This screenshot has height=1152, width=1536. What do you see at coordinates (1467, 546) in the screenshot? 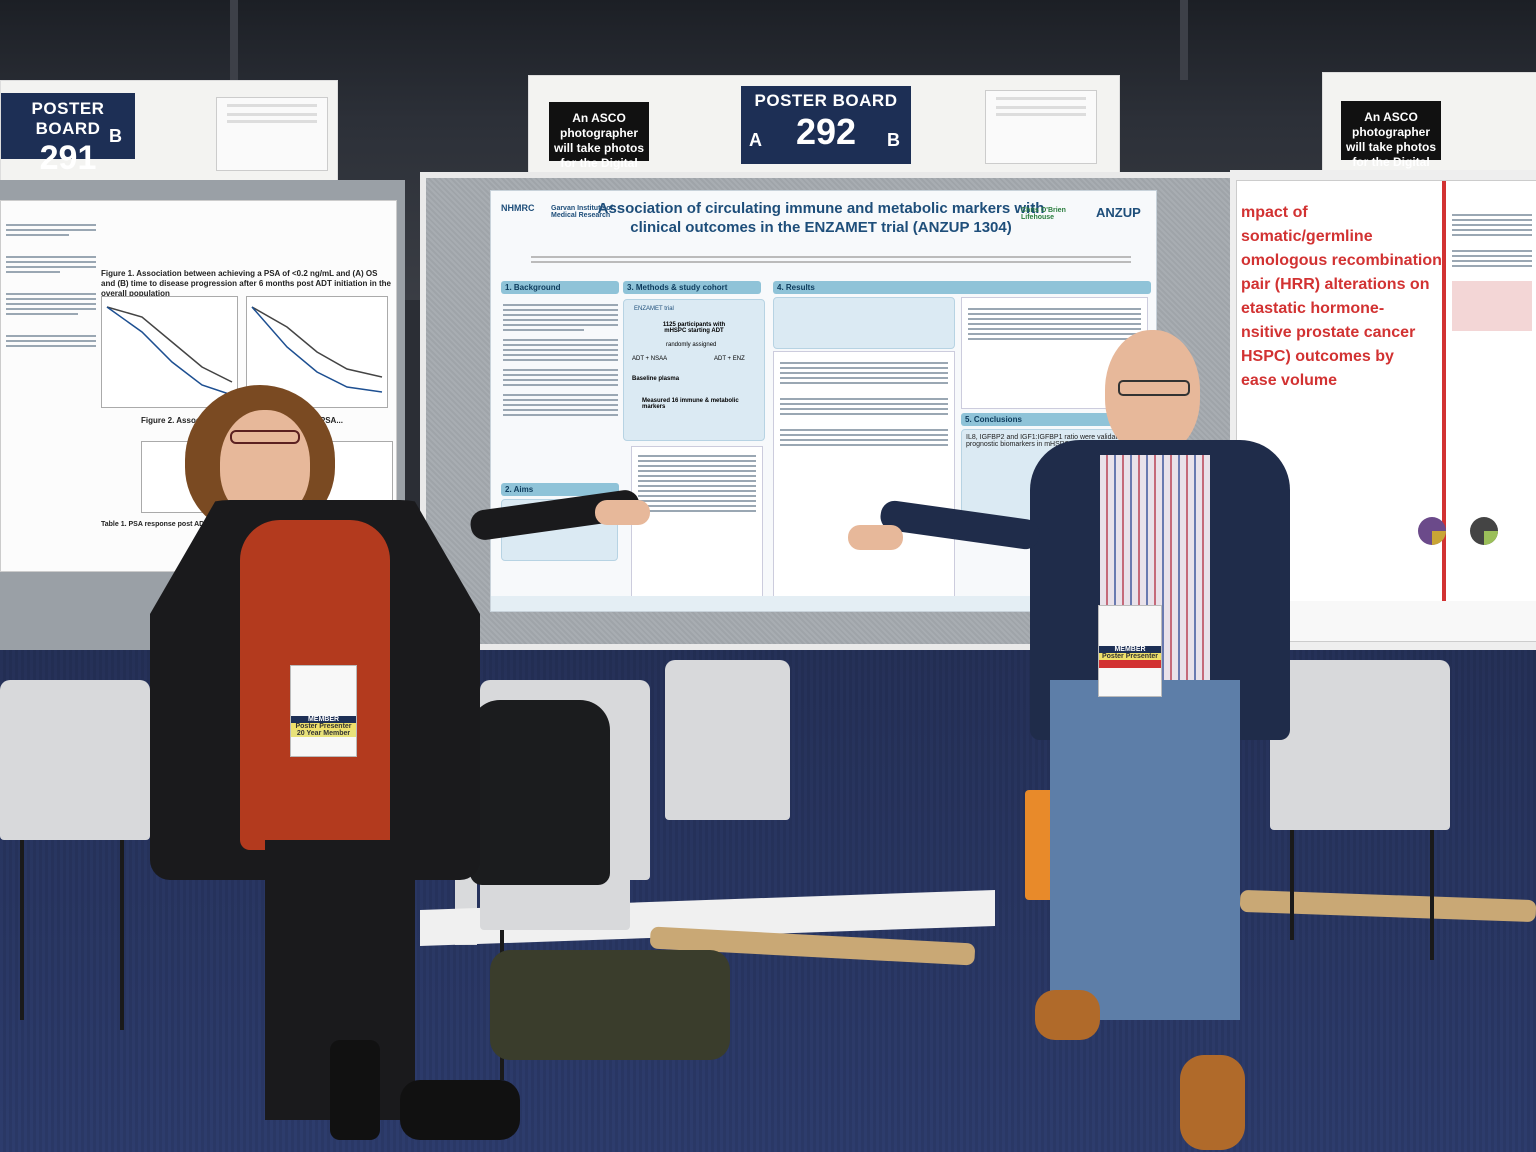
I see `right-poster-pie-charts` at bounding box center [1467, 546].